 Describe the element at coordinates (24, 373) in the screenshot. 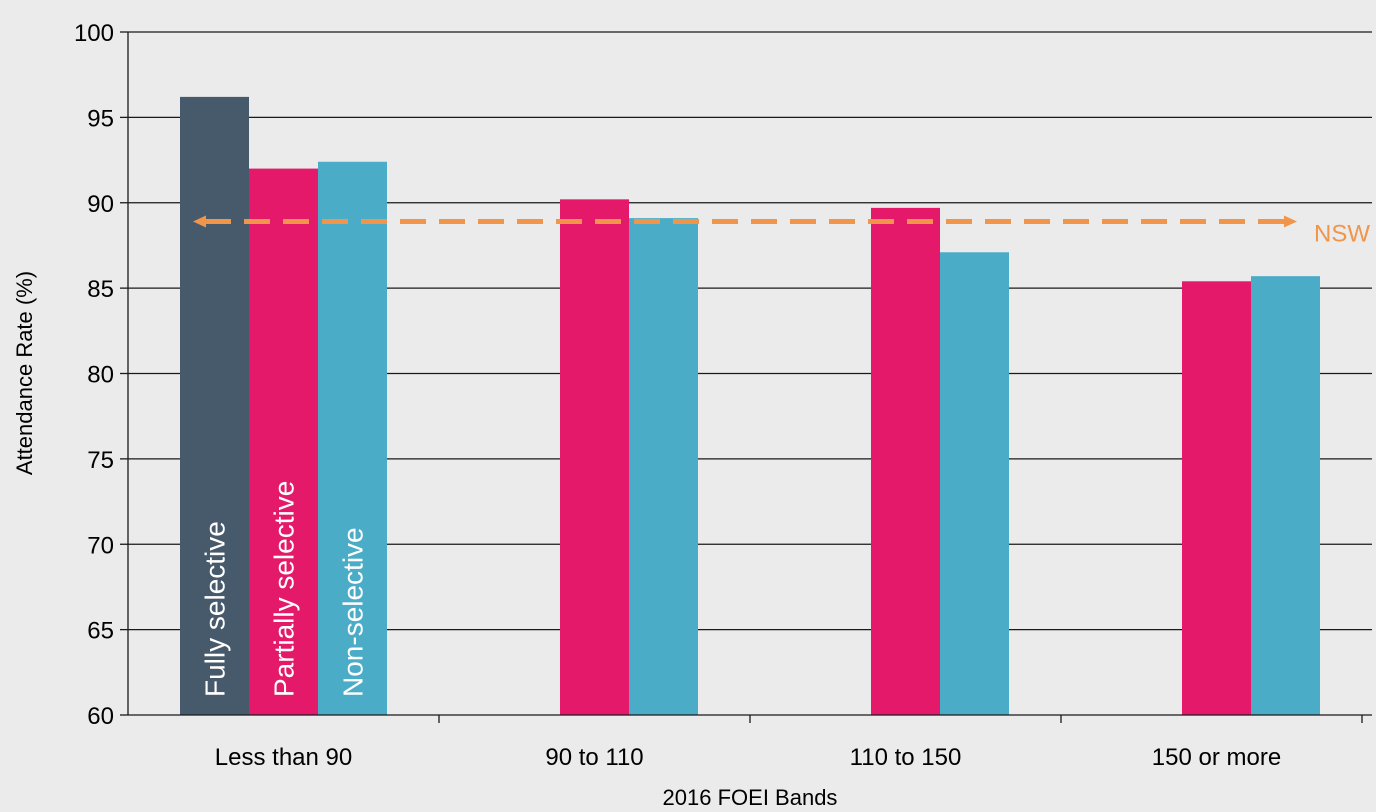

I see `y-axis-title: Attendance Rate (%)` at that location.